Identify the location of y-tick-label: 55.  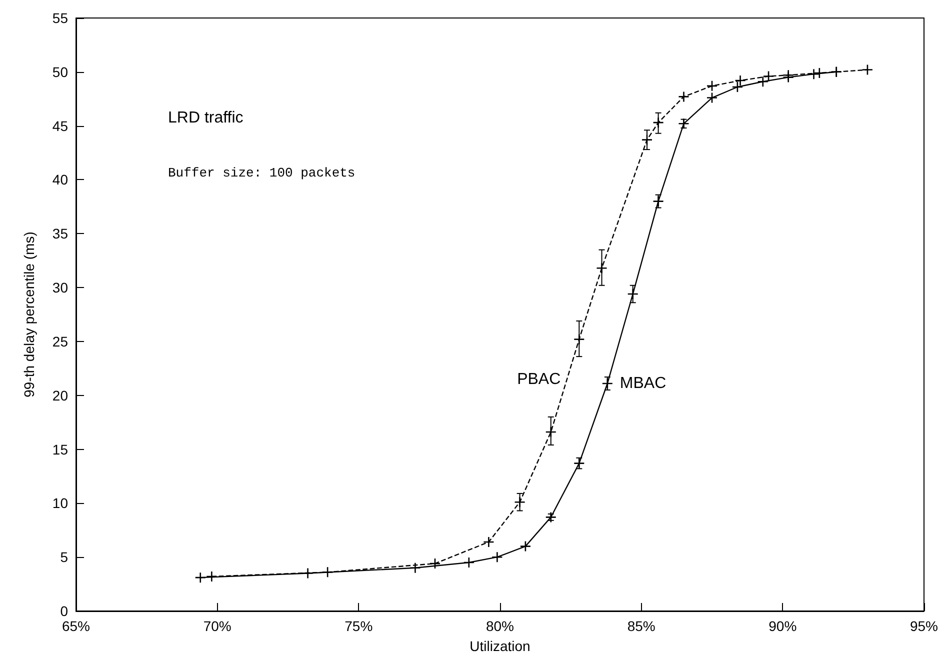
(60, 18).